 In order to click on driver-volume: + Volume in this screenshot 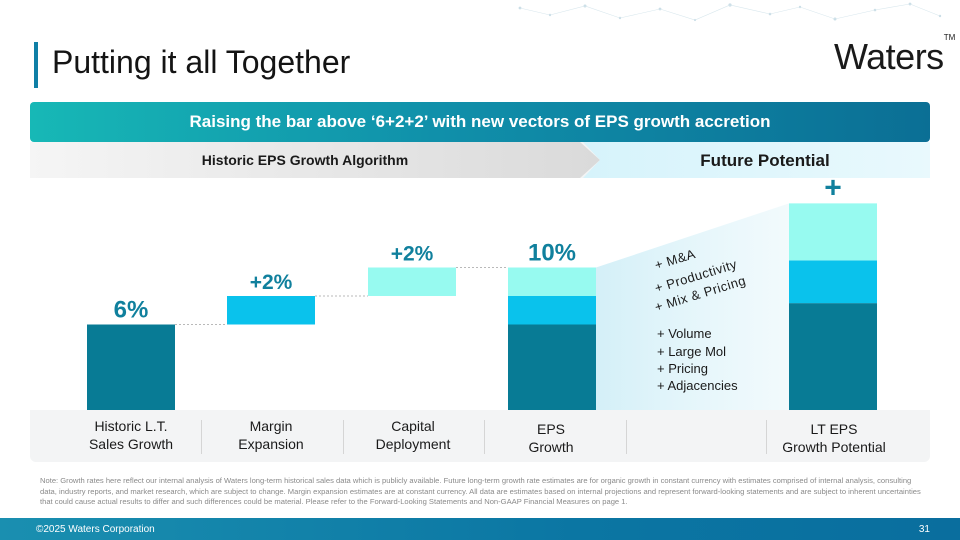, I will do `click(684, 333)`.